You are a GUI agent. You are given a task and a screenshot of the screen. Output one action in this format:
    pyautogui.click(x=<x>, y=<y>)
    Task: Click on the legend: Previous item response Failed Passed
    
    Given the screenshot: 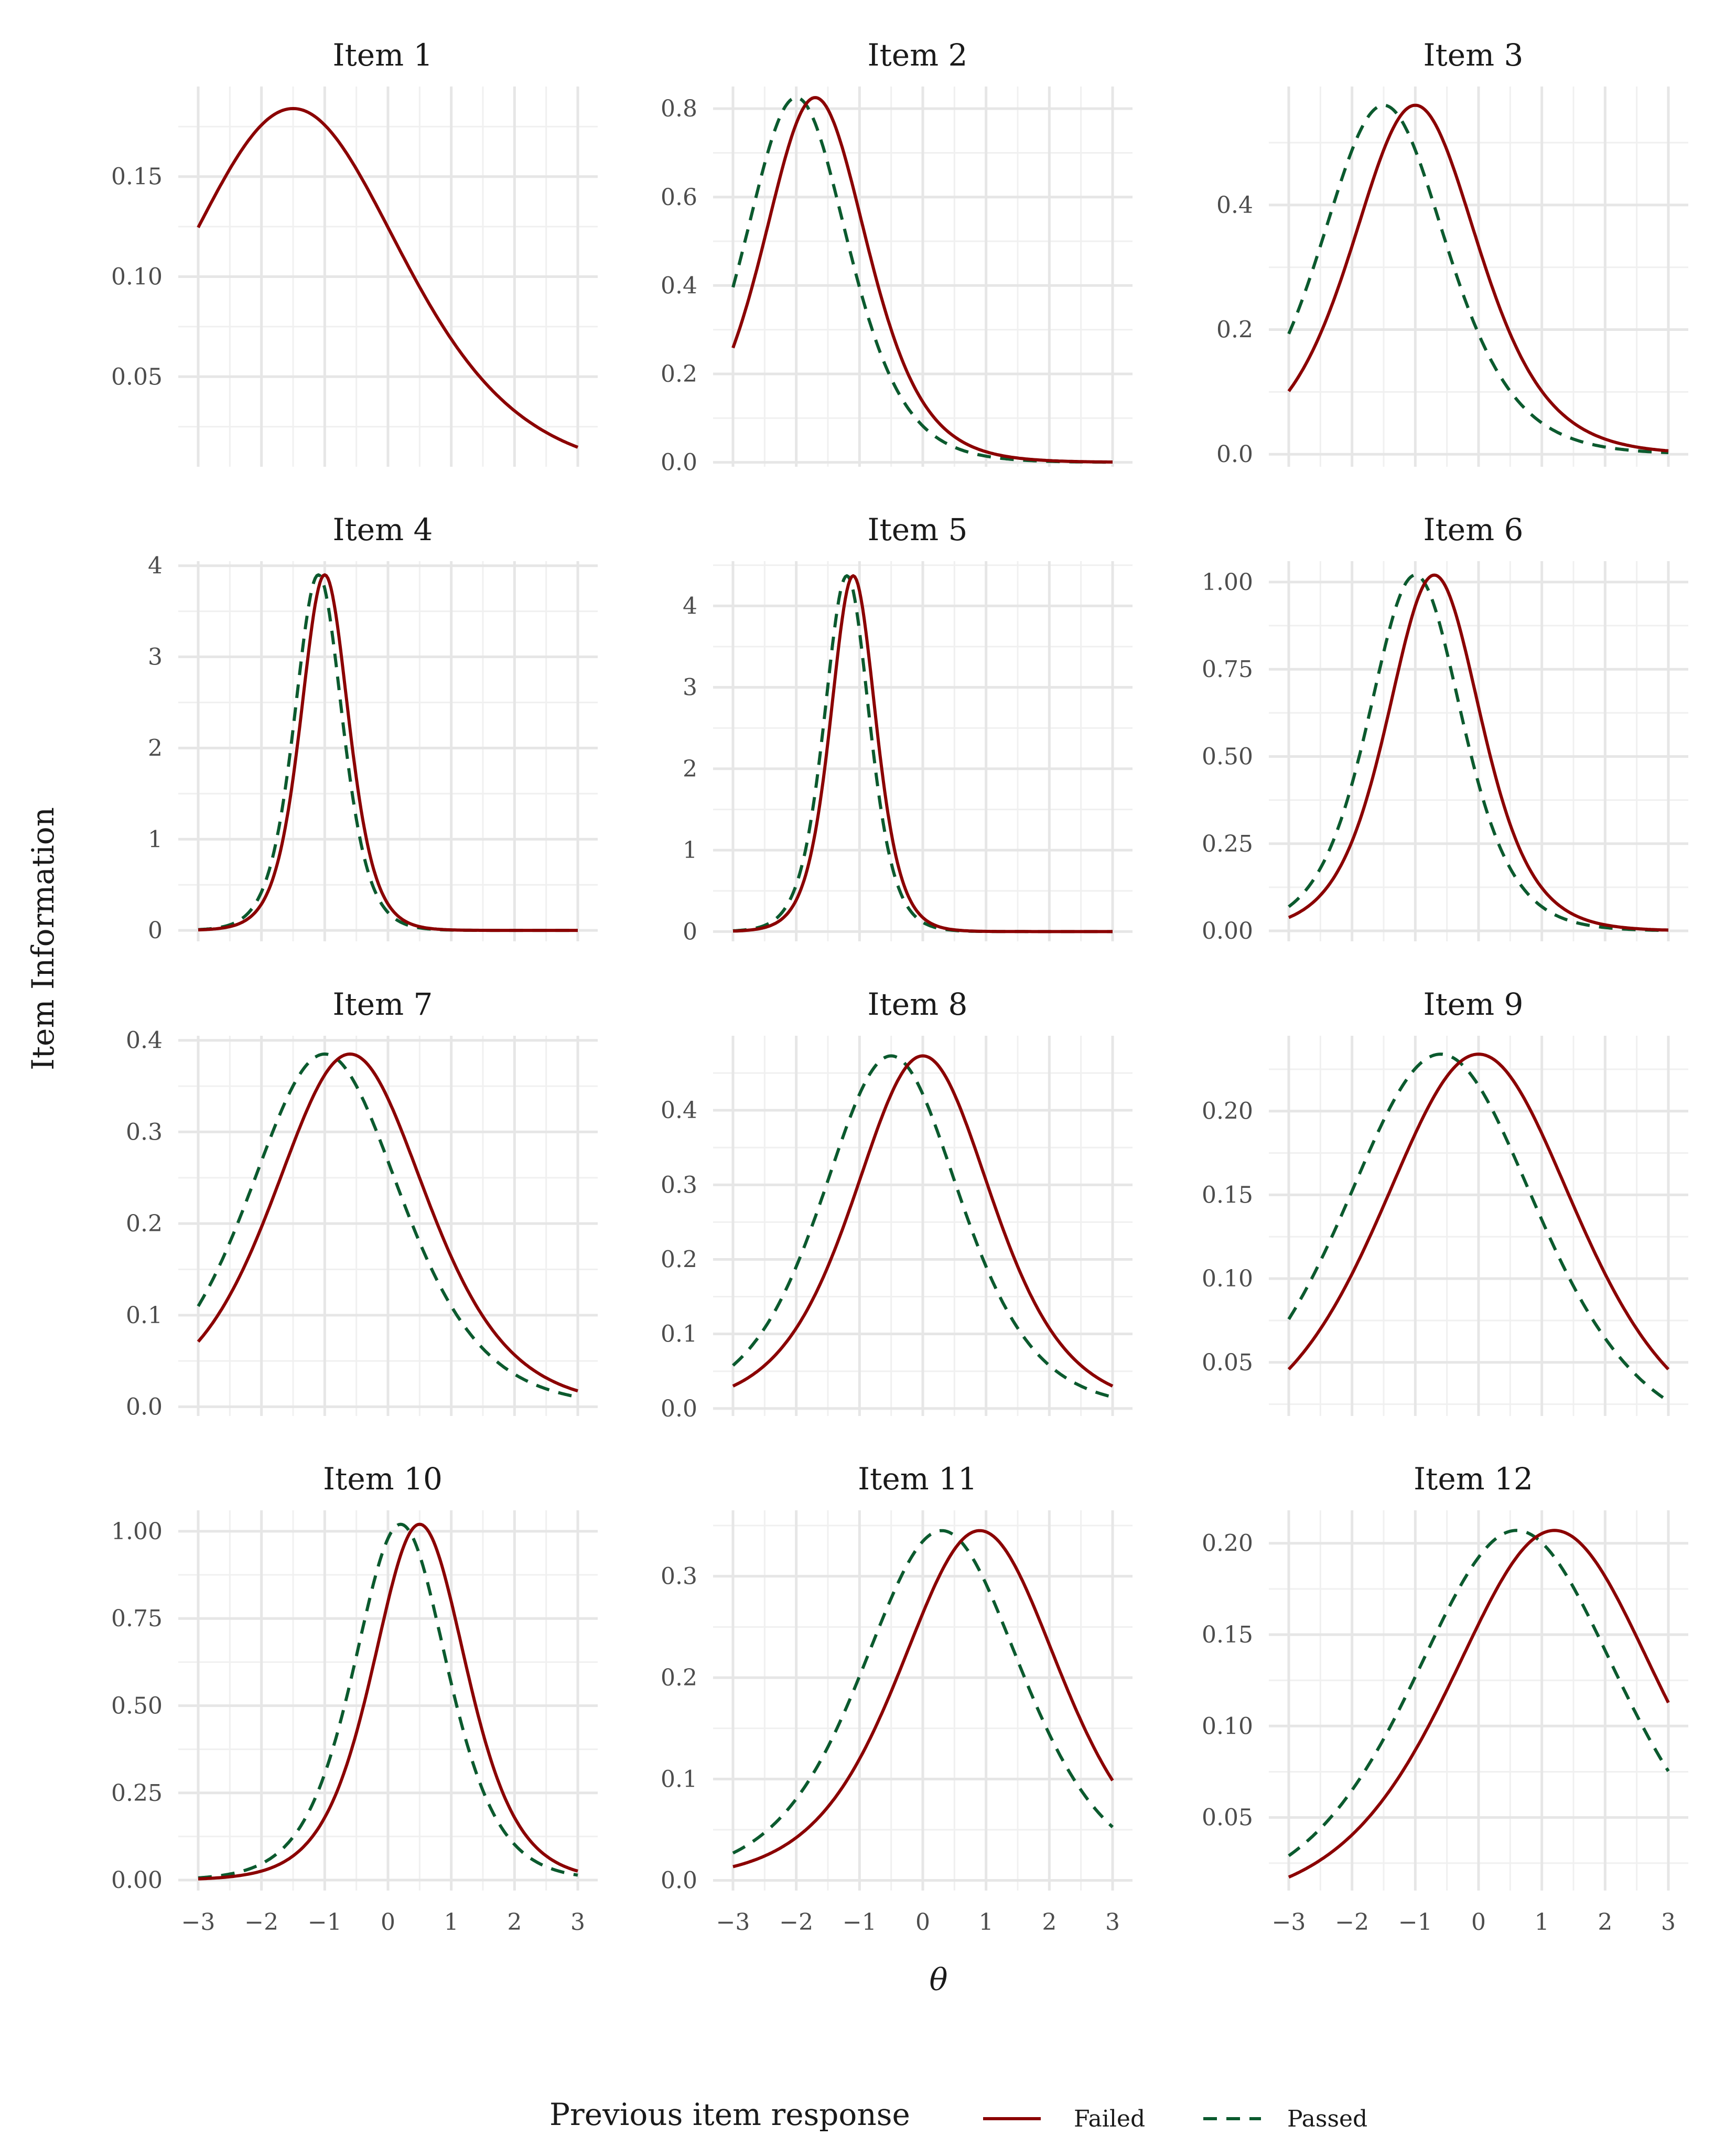 What is the action you would take?
    pyautogui.click(x=958, y=2114)
    